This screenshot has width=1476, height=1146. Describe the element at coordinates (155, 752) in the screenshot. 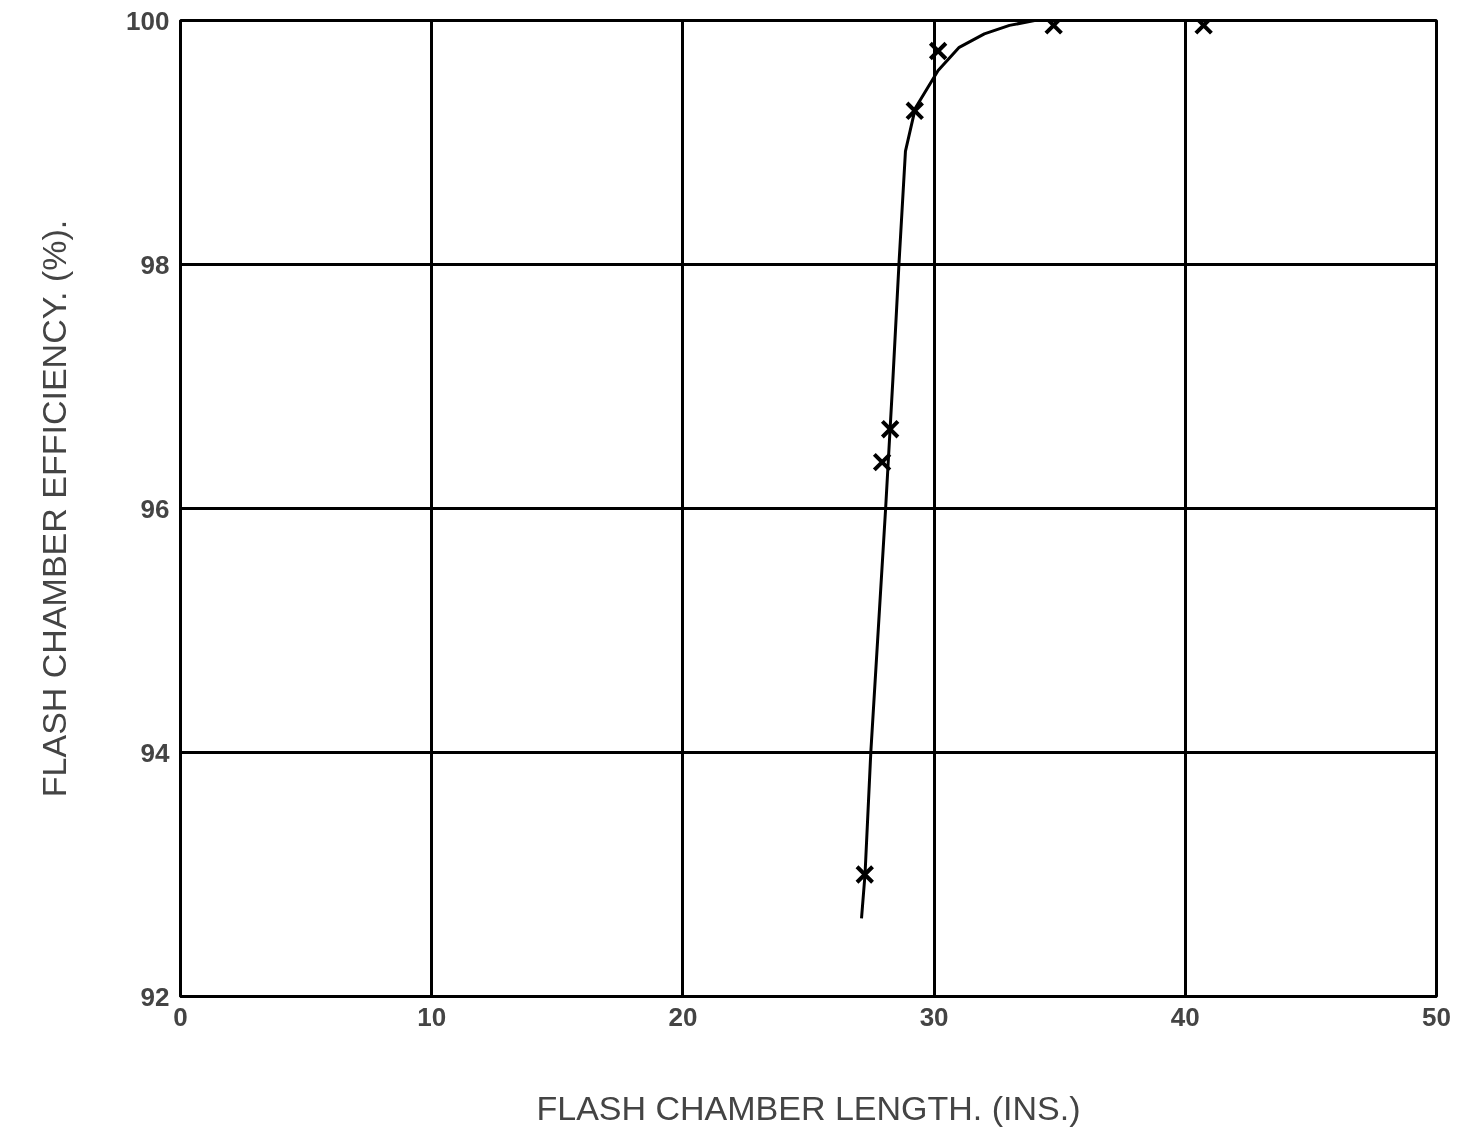

I see `y-tick-label: 94` at that location.